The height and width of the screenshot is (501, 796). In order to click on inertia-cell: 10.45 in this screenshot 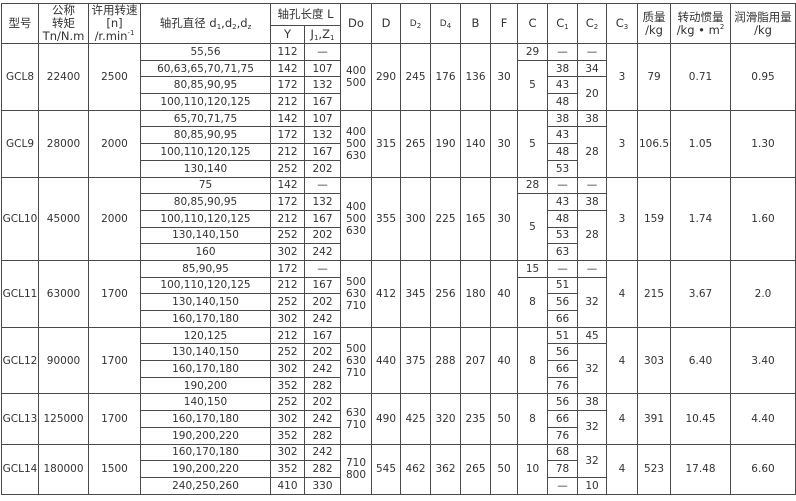, I will do `click(700, 419)`.